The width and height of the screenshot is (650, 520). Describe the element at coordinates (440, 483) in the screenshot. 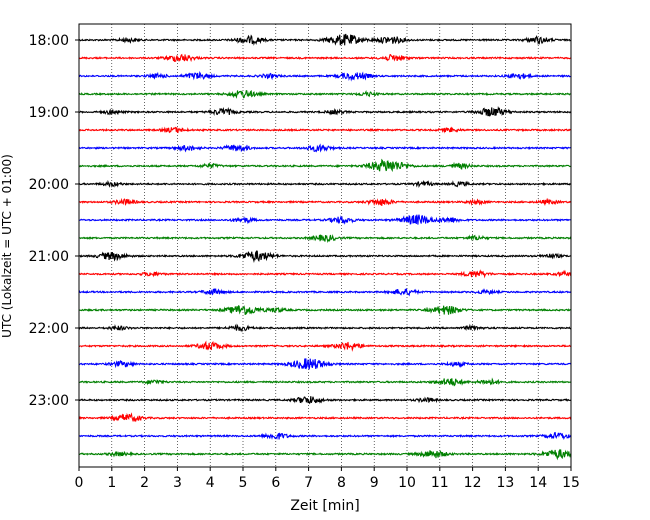

I see `x-tick-label-11: 11` at that location.